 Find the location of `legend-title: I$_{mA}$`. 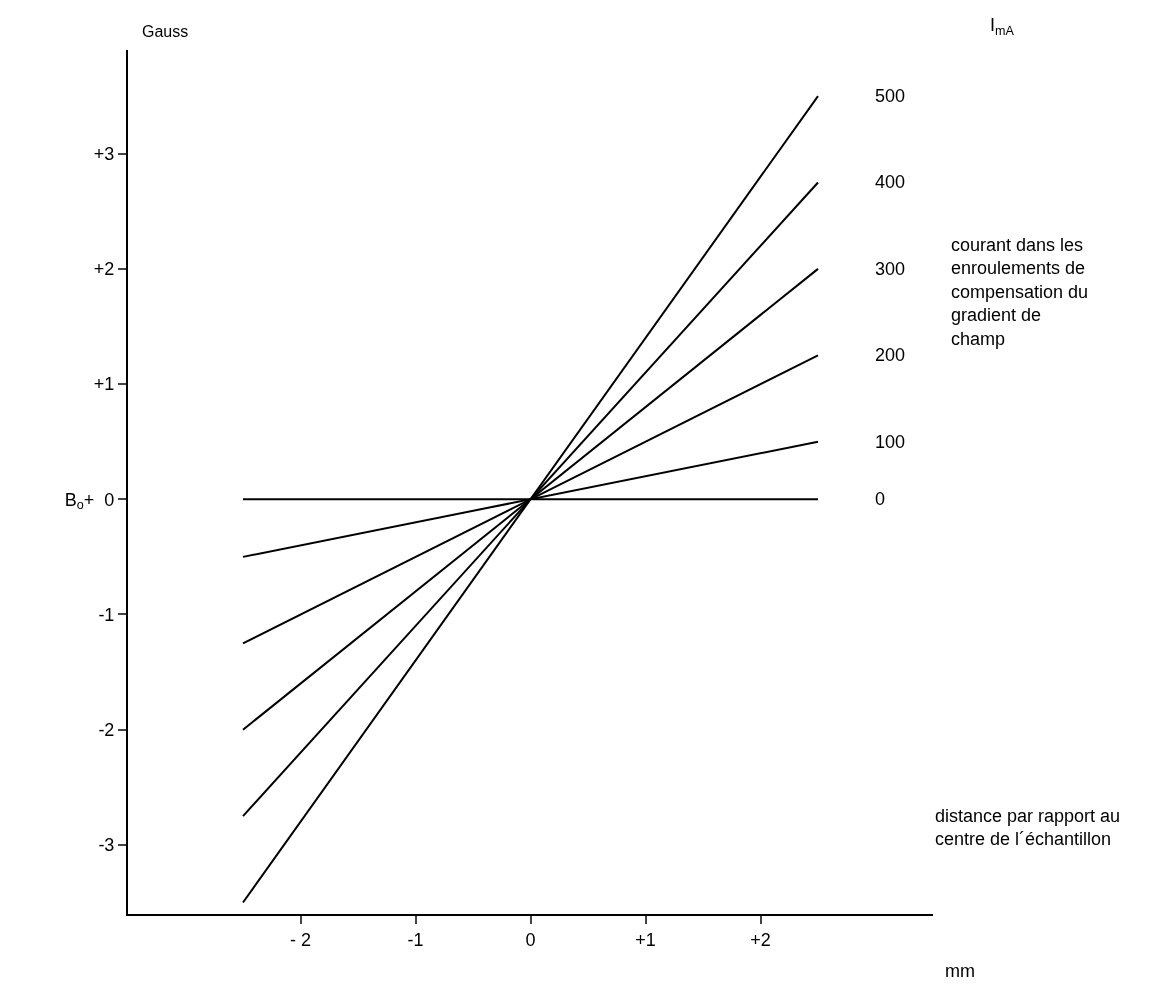

legend-title: I$_{mA}$ is located at coordinates (1002, 26).